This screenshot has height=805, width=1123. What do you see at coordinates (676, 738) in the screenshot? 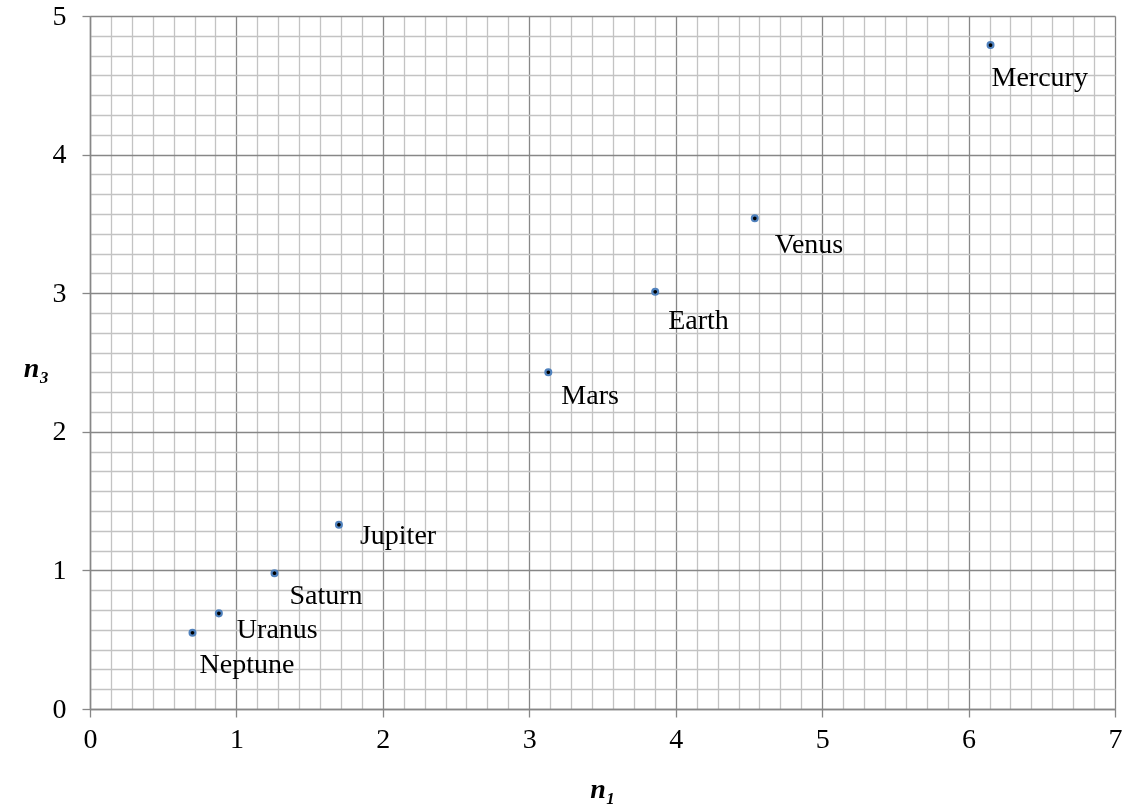
I see `x-tick-label: 4` at bounding box center [676, 738].